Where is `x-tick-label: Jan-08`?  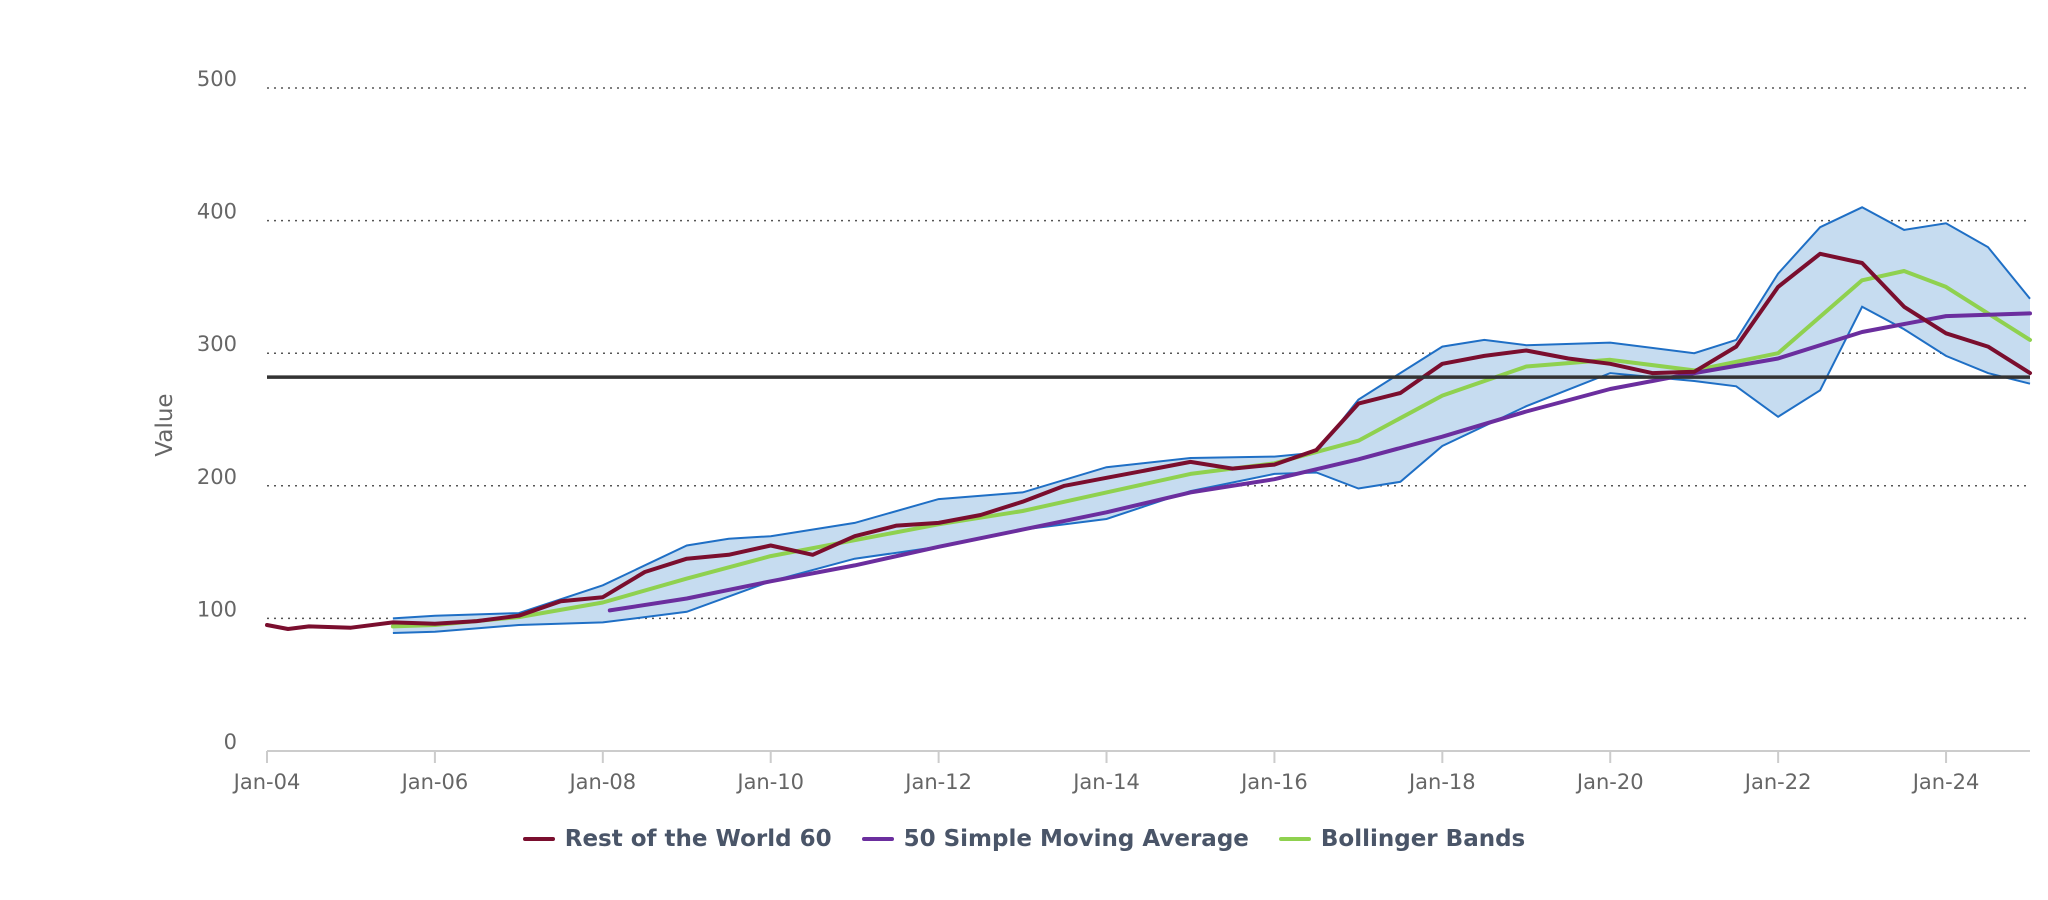 x-tick-label: Jan-08 is located at coordinates (601, 782).